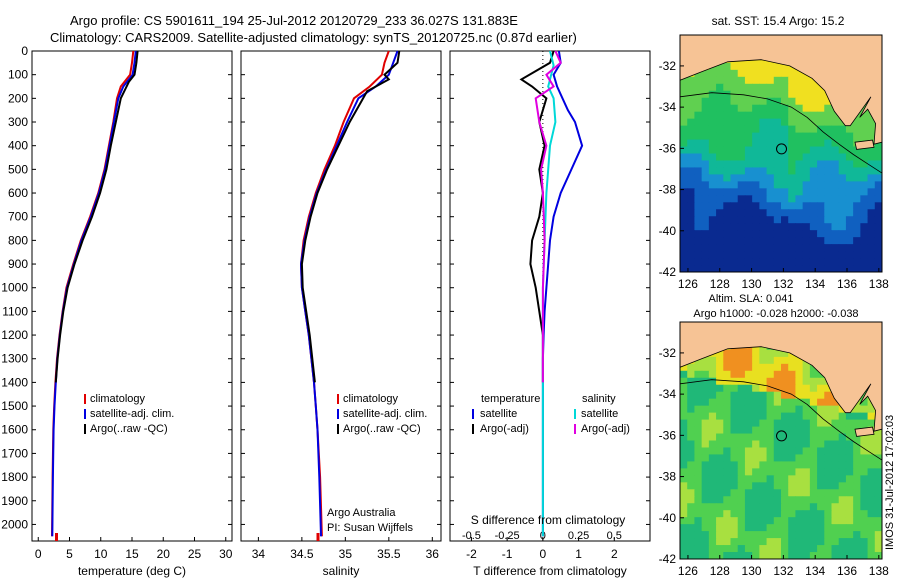 Image resolution: width=900 pixels, height=580 pixels. I want to click on difference-xlabel2: S difference from climatology, so click(548, 520).